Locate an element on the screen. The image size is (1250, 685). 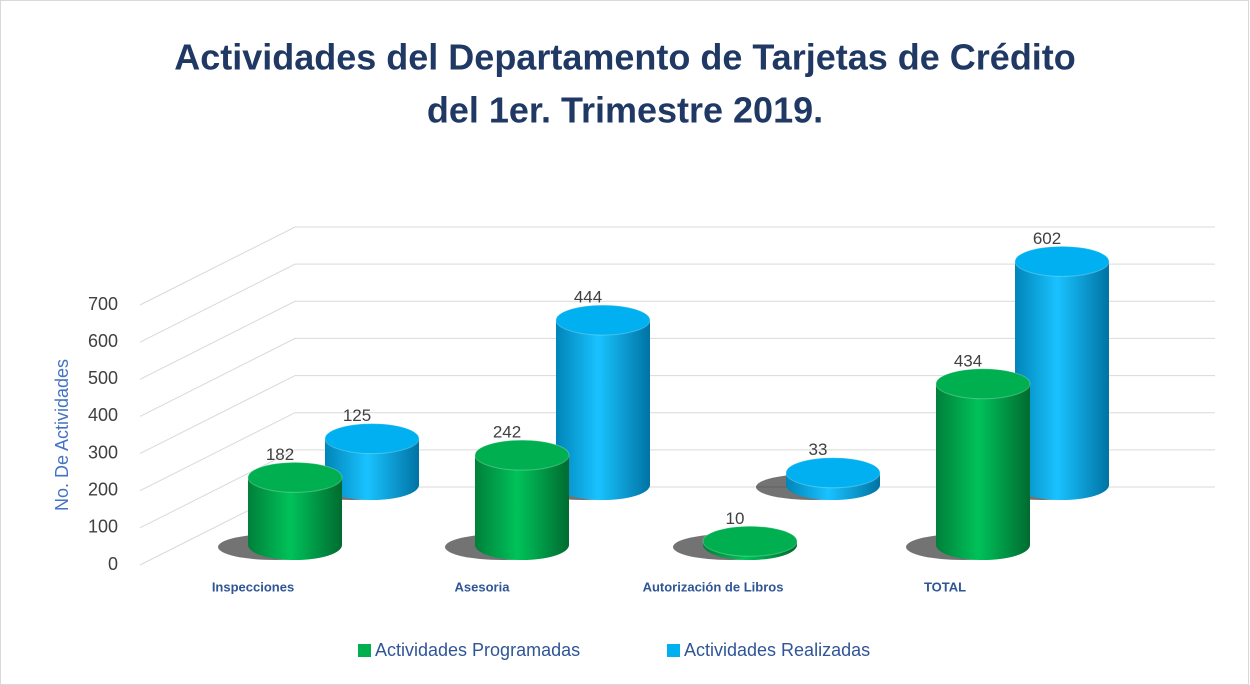
legend-label: Actividades Realizadas is located at coordinates (777, 650).